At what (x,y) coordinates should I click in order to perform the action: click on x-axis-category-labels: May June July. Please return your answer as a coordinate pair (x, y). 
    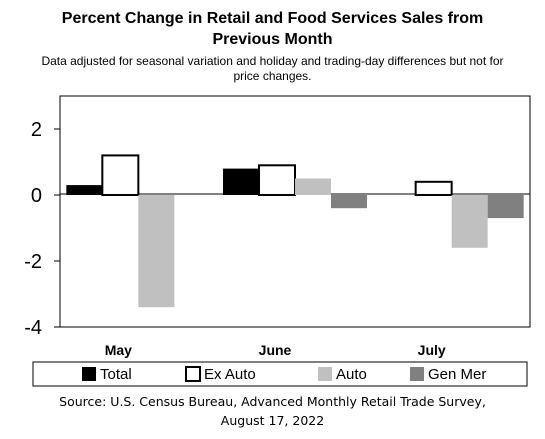
    Looking at the image, I should click on (275, 350).